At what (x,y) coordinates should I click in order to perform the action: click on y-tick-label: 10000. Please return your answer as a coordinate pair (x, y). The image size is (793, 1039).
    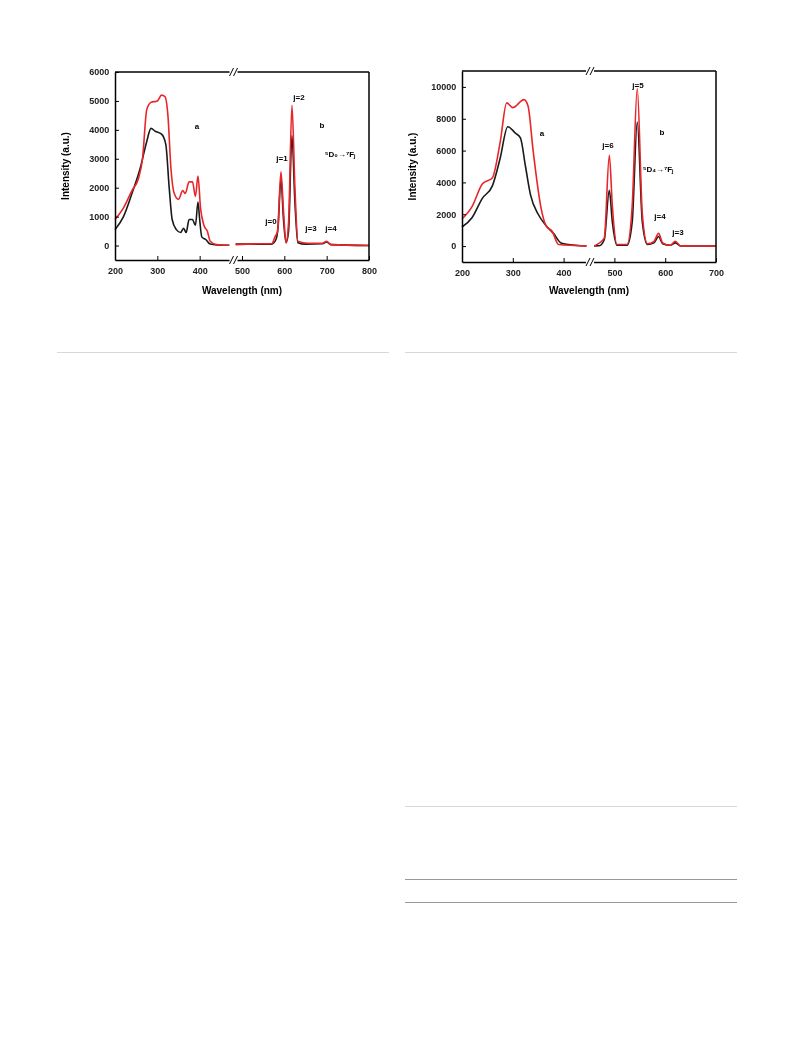
    Looking at the image, I should click on (444, 87).